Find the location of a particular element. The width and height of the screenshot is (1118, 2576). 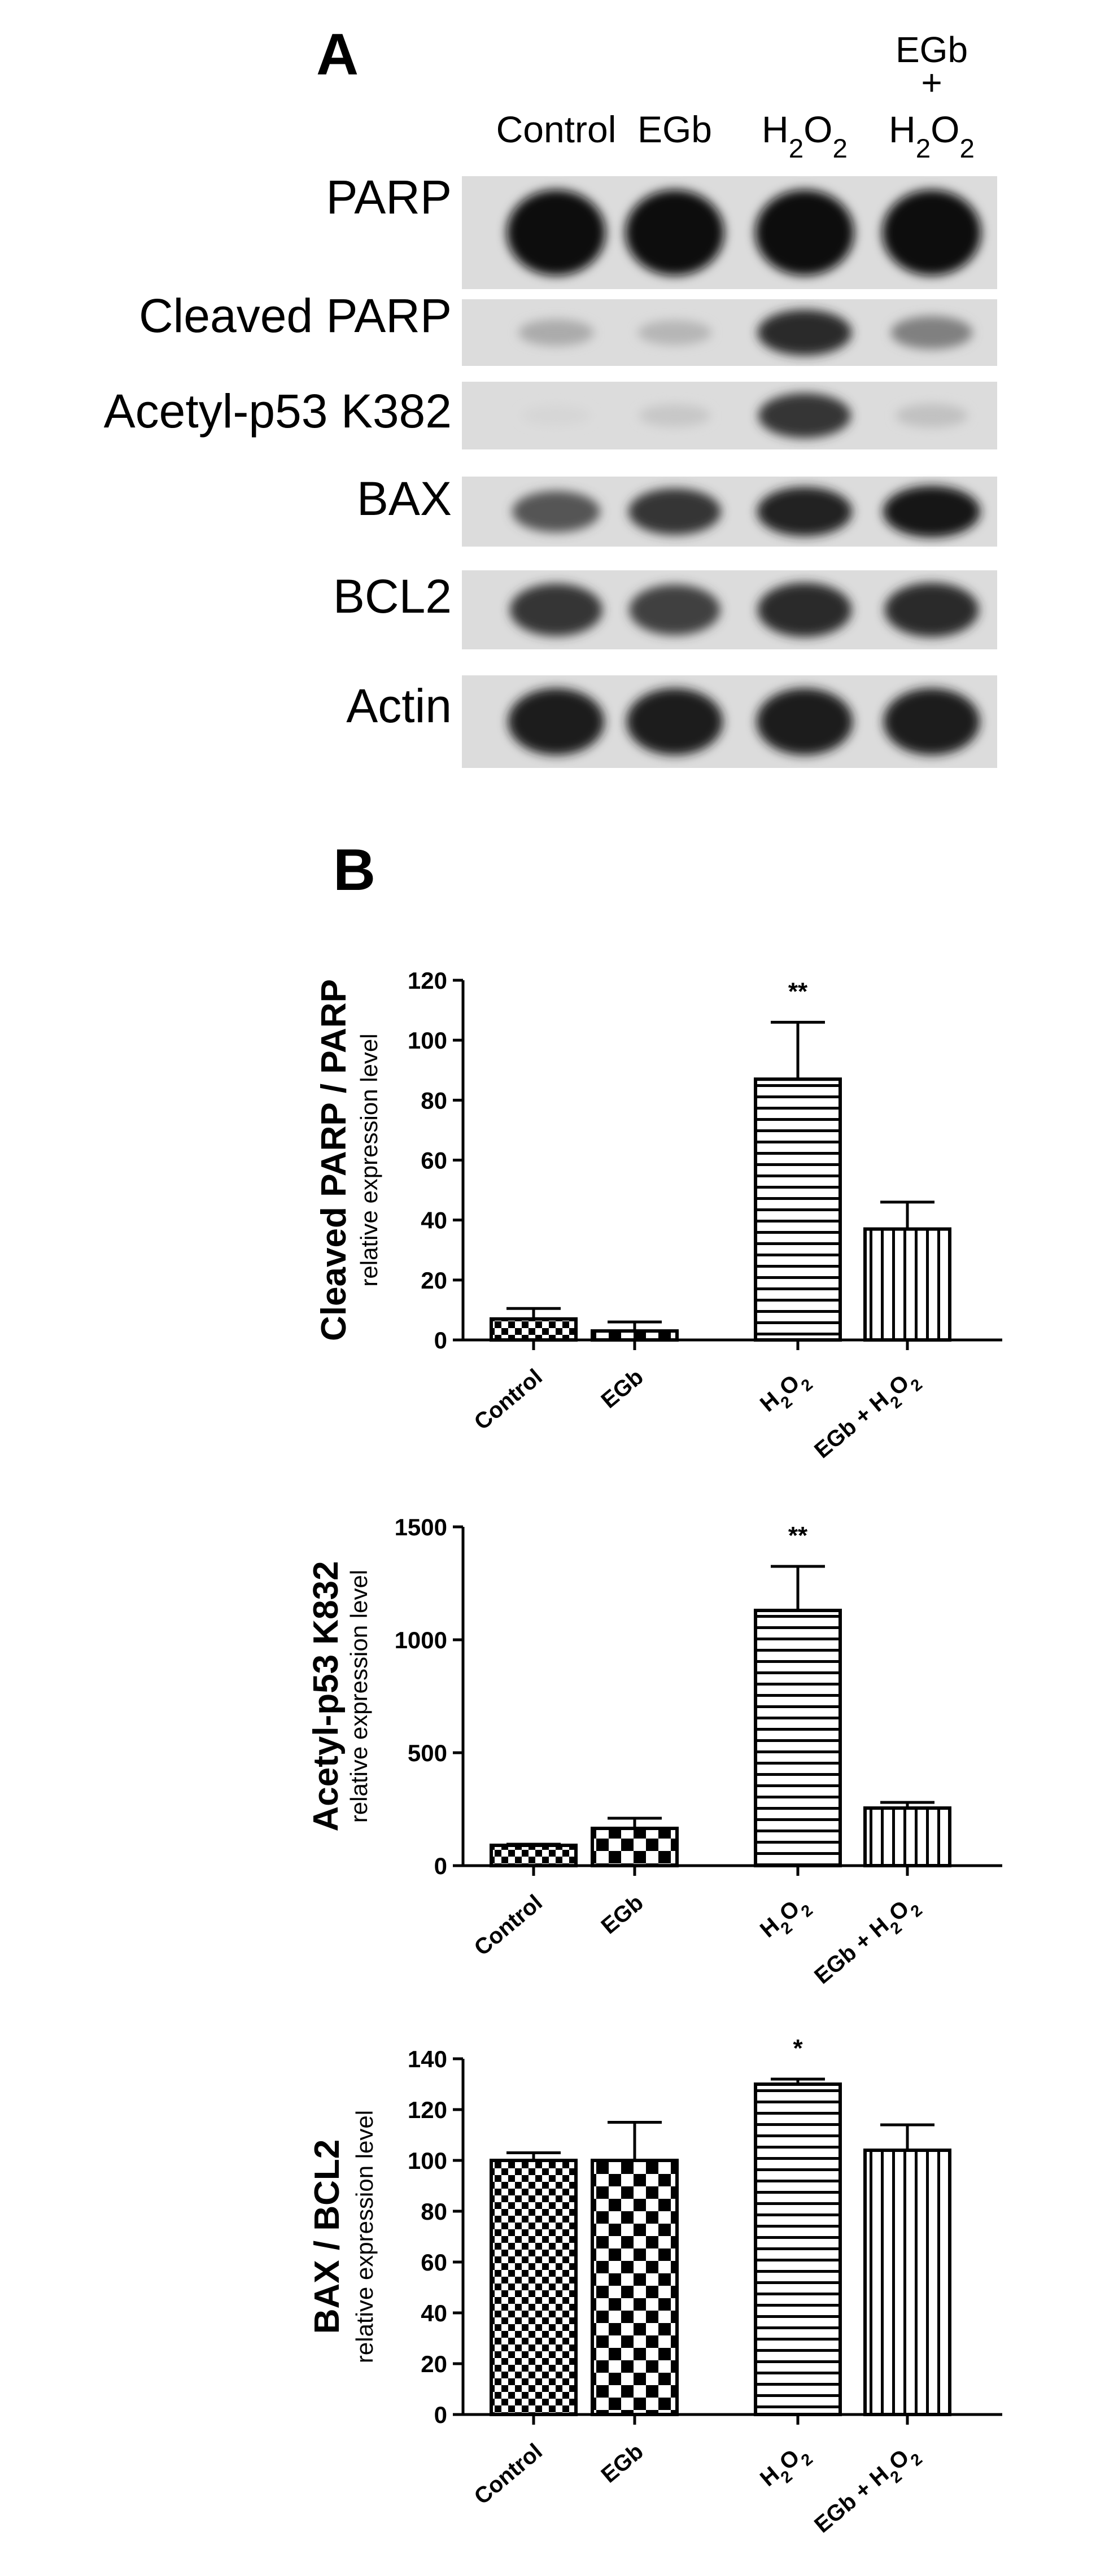

lane-header-1: Control is located at coordinates (556, 129).